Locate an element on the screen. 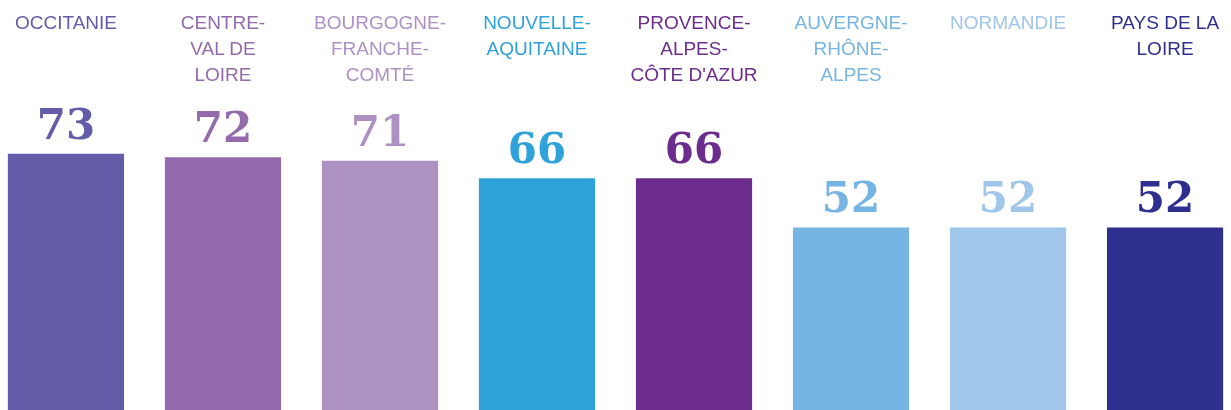 This screenshot has height=410, width=1231. x-tick-label: OCCITANIE is located at coordinates (65, 22).